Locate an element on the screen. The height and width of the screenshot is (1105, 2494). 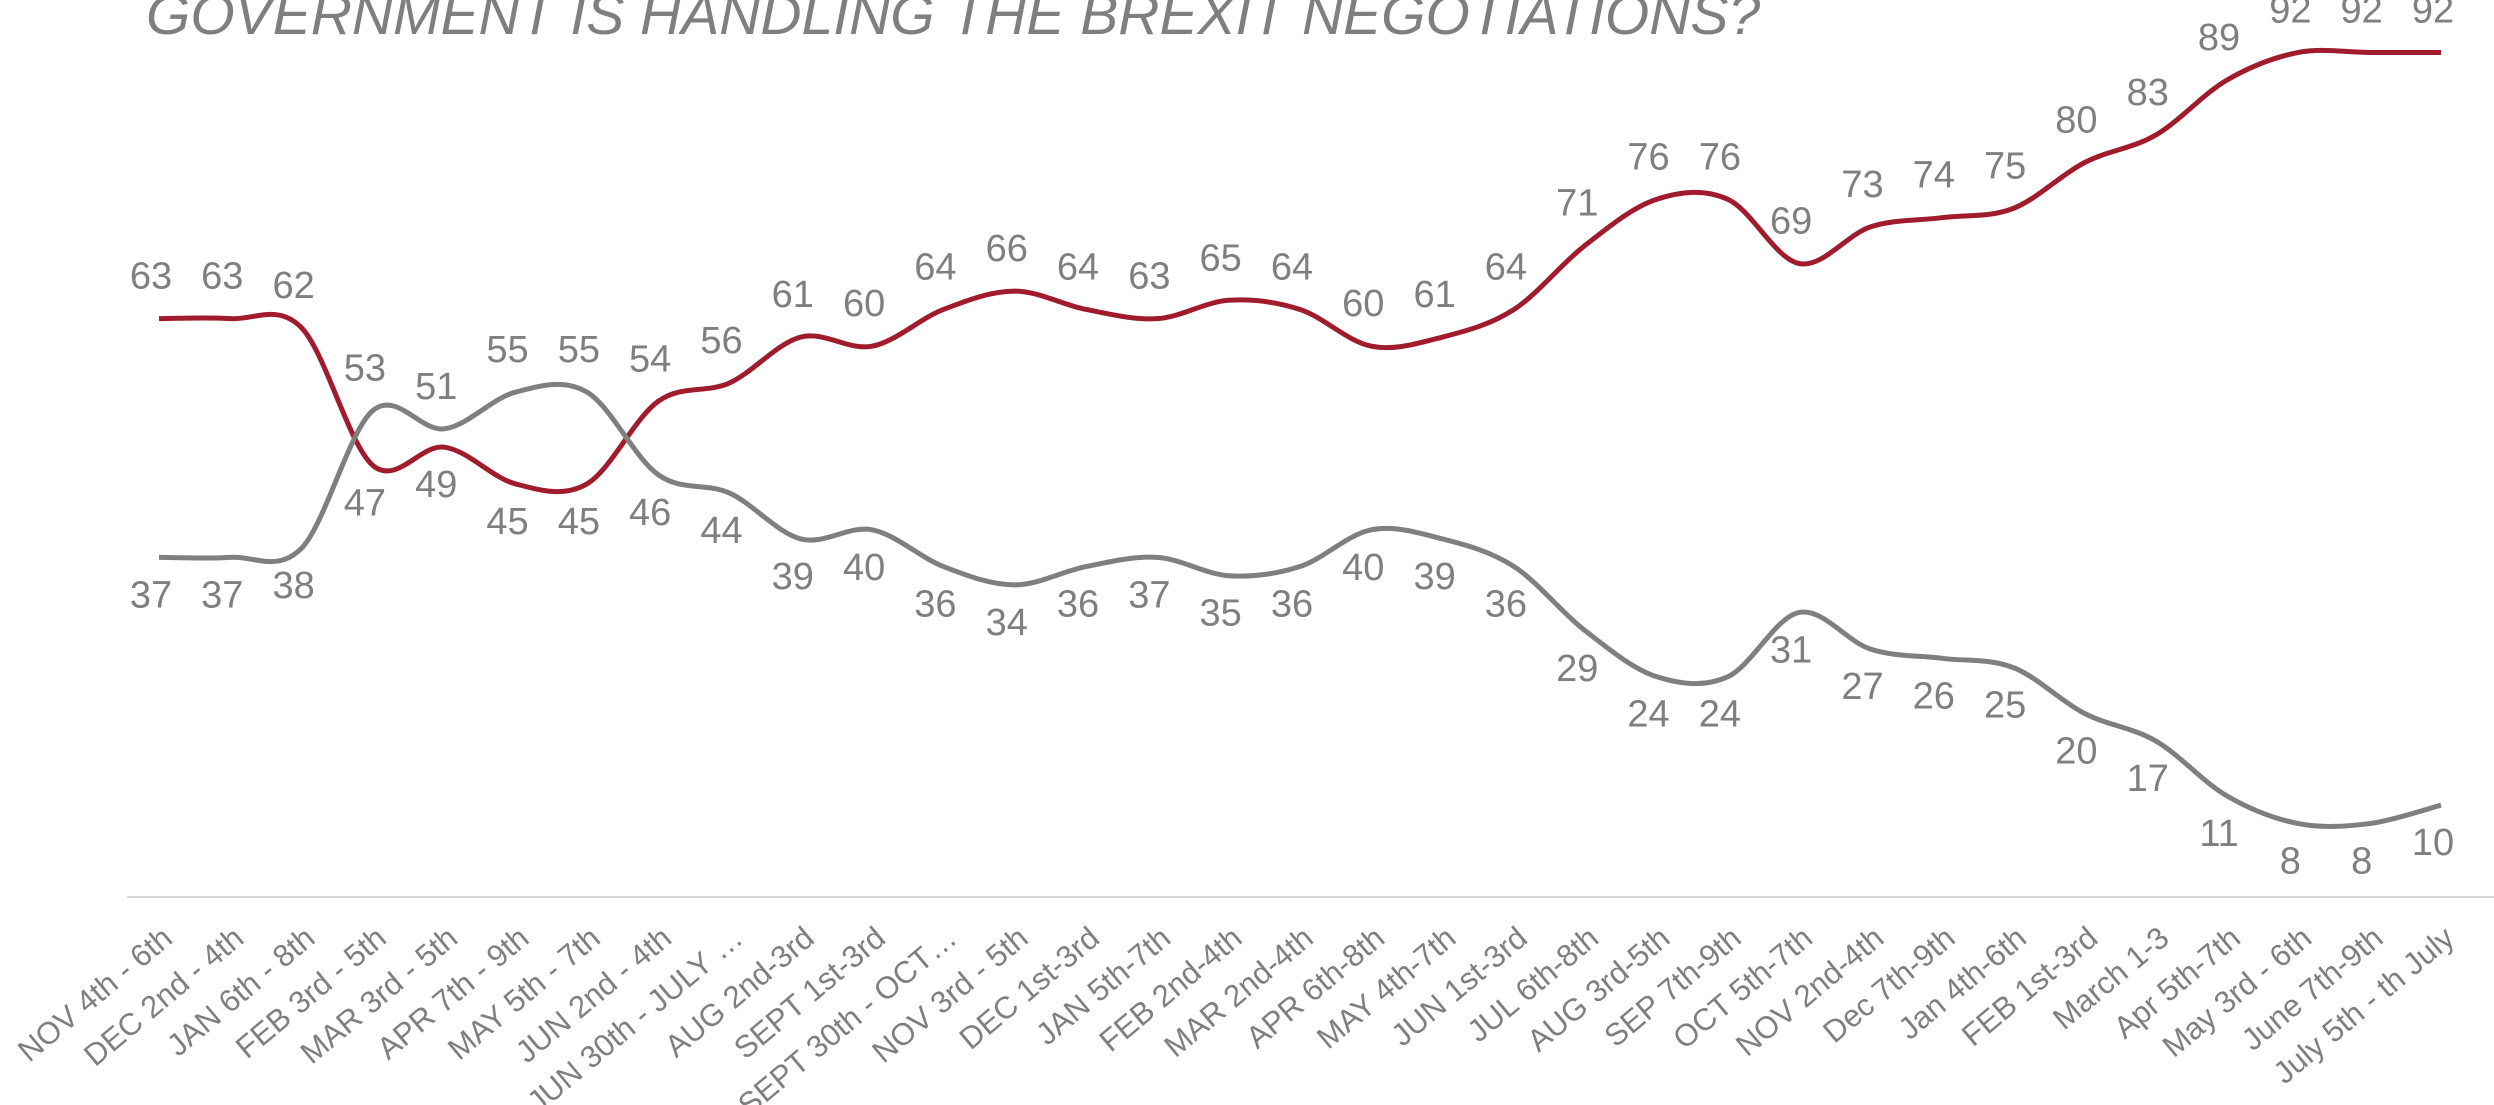
data-label: 80 is located at coordinates (2076, 121).